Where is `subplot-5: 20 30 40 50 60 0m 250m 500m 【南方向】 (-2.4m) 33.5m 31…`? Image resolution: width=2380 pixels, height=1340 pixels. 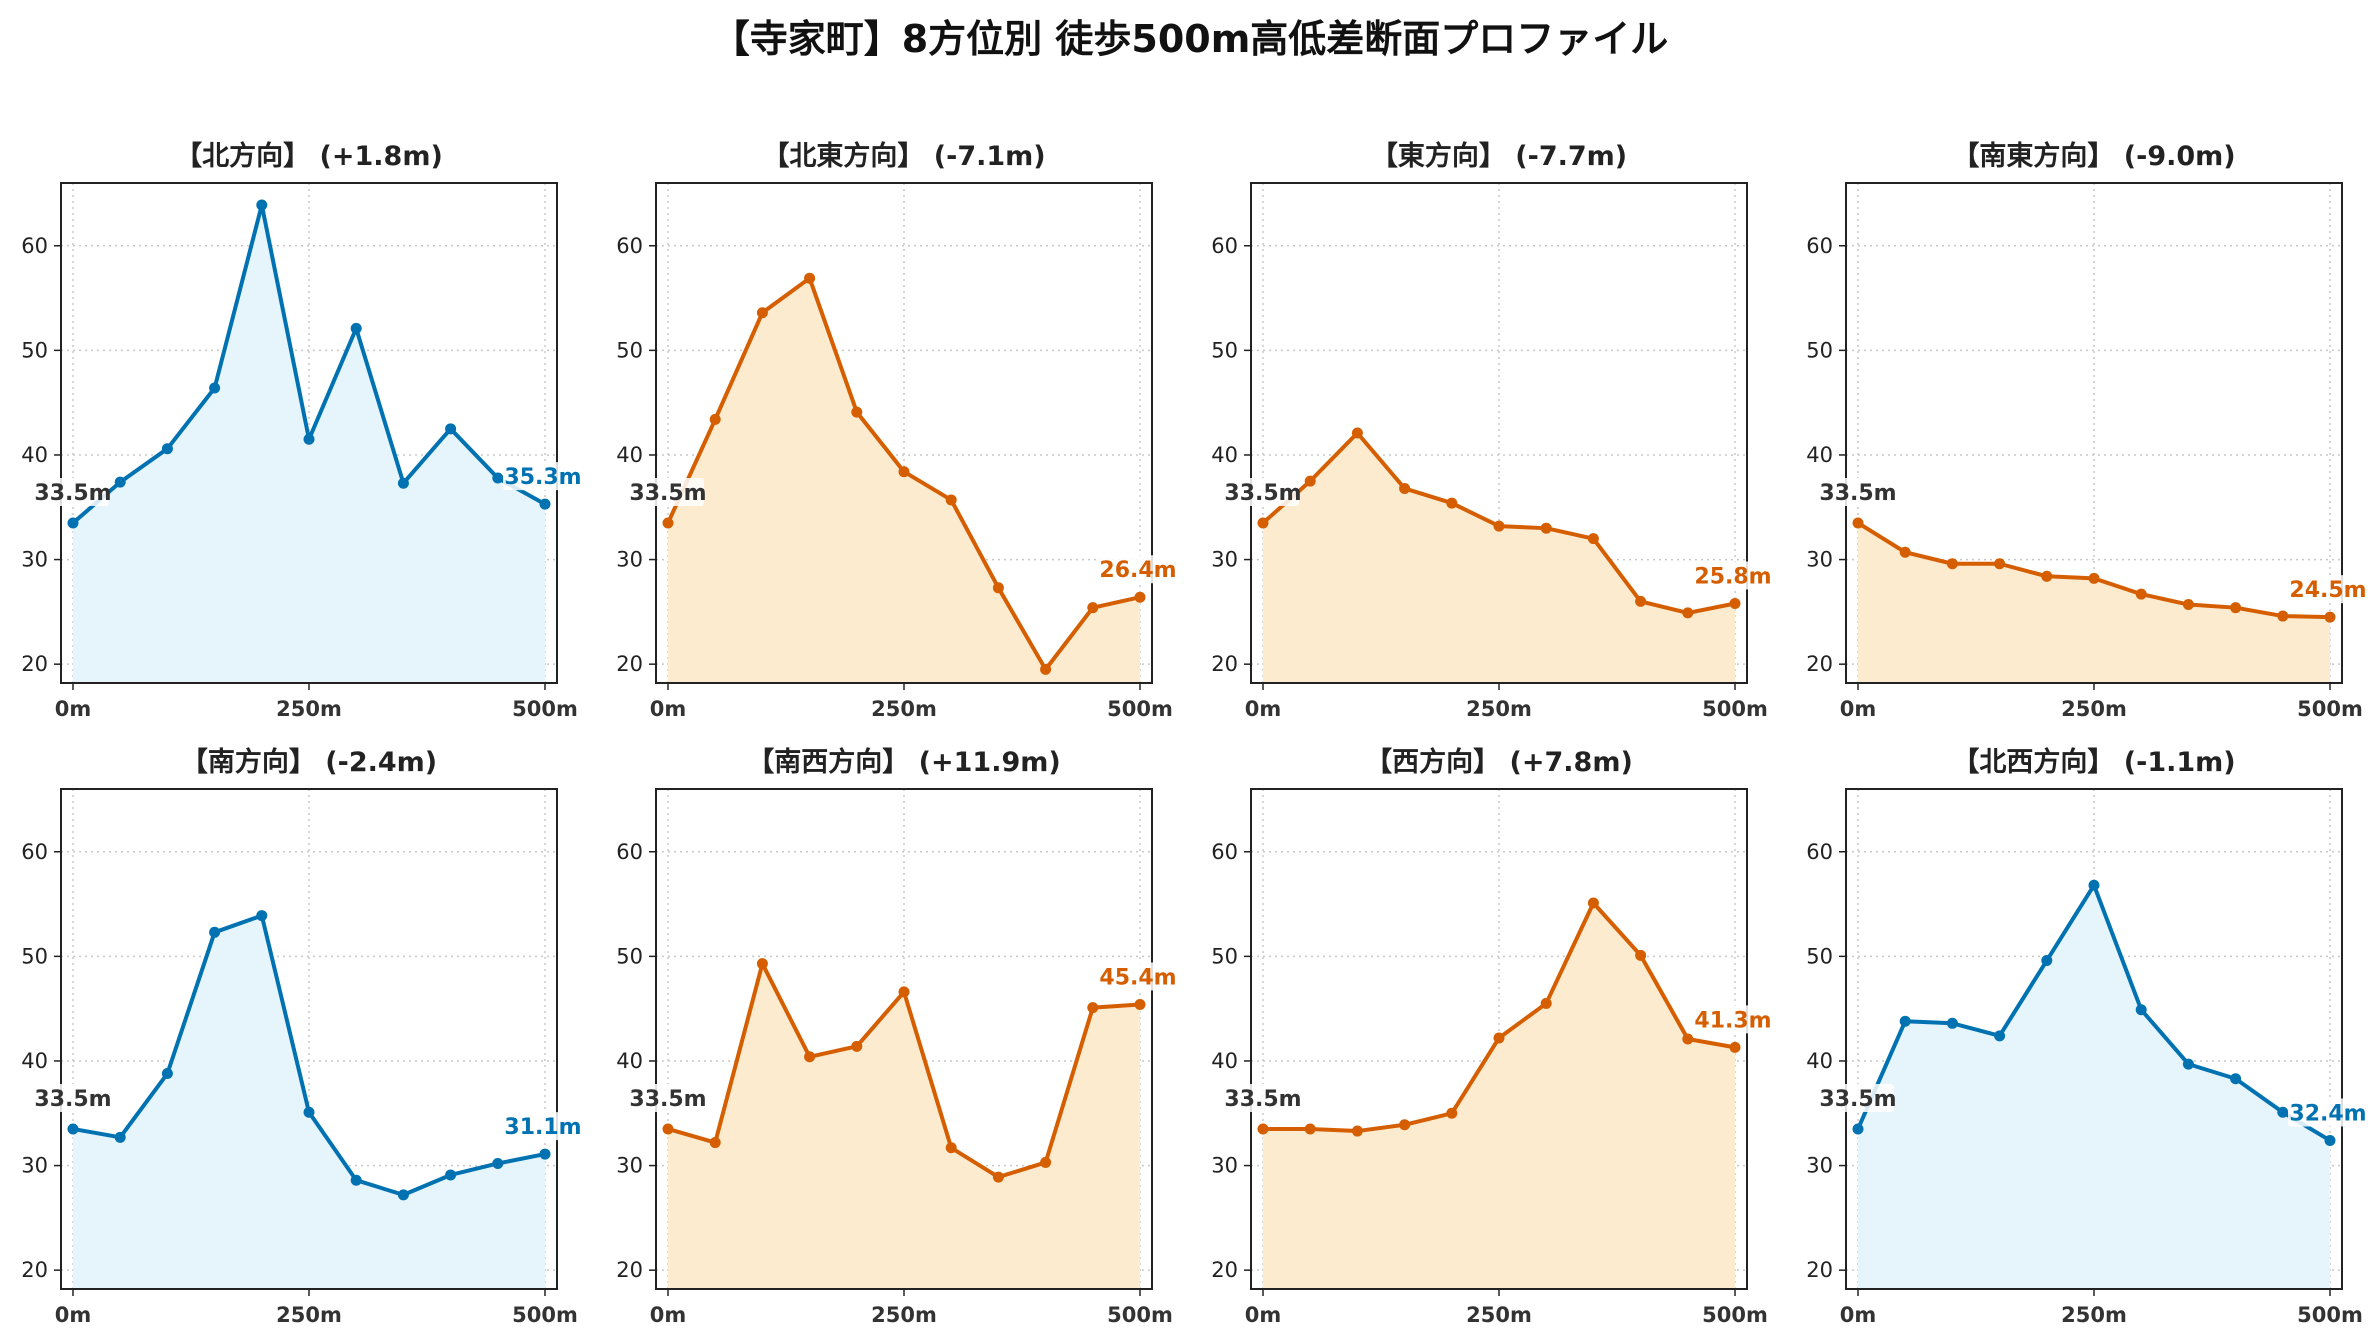 subplot-5: 20 30 40 50 60 0m 250m 500m 【南方向】 (-2.4m) 33.5m 31… is located at coordinates (301, 1036).